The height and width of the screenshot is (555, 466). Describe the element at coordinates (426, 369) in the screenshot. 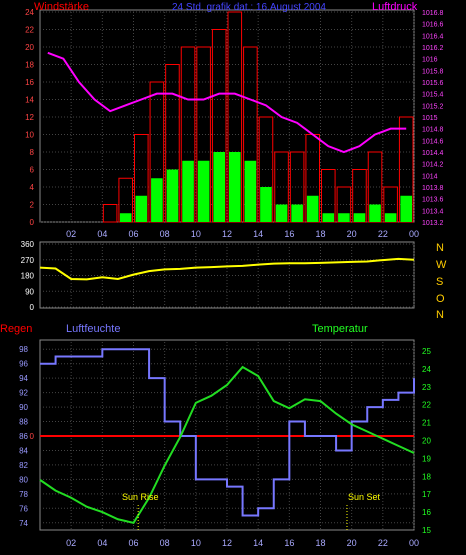

I see `y2-tick-label: 24` at that location.